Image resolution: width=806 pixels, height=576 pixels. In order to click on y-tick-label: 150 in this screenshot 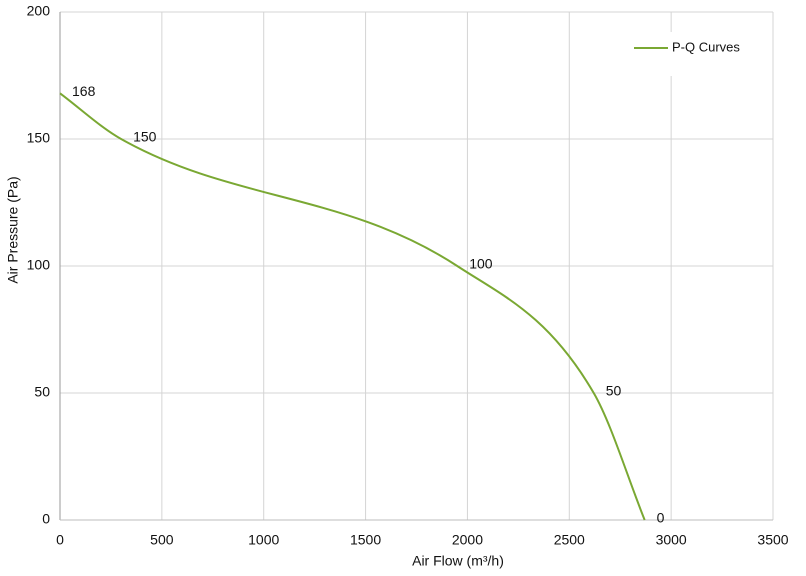, I will do `click(39, 138)`.